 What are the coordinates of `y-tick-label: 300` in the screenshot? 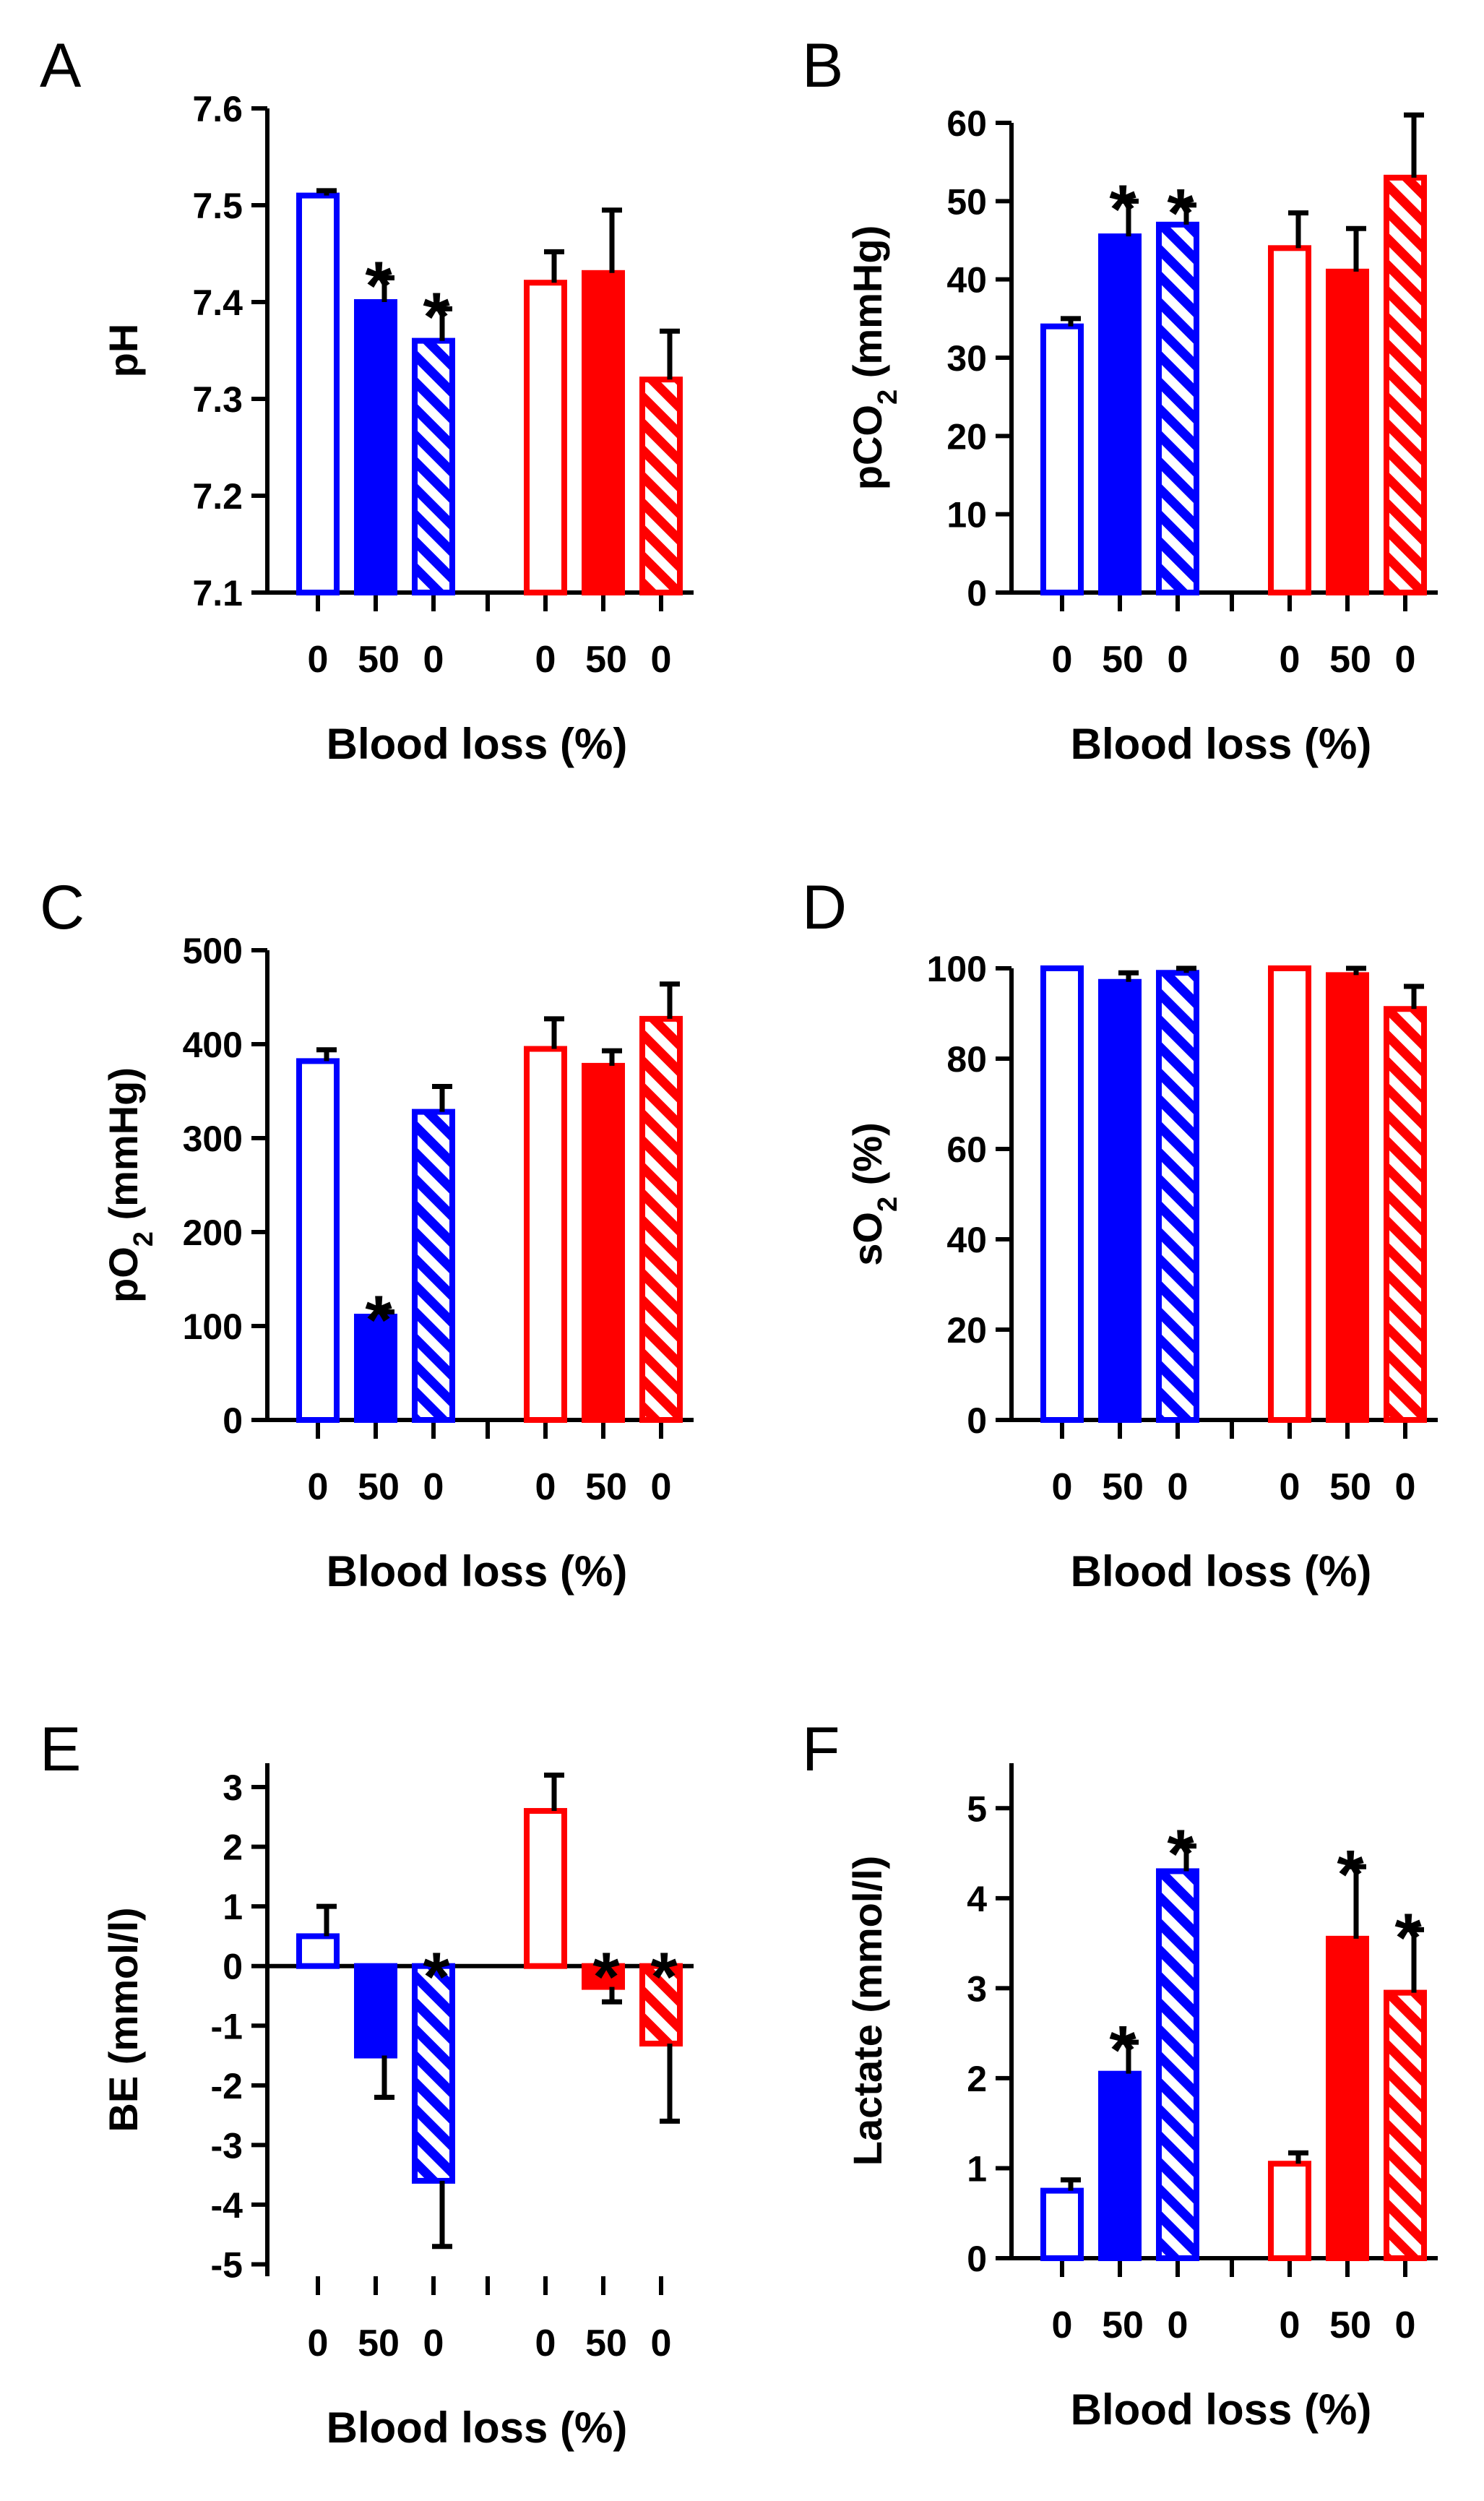 It's located at (213, 1139).